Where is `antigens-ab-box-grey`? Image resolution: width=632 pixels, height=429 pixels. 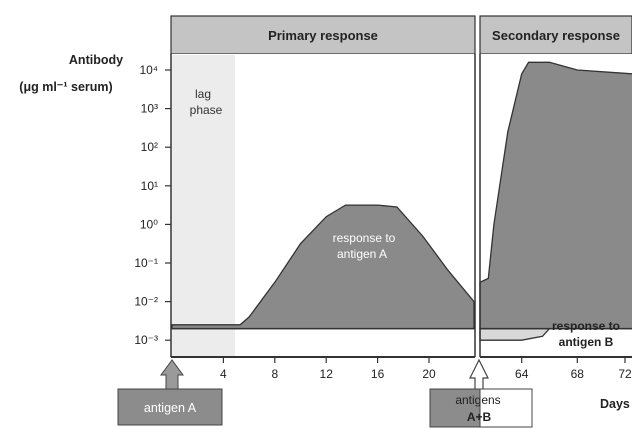 antigens-ab-box-grey is located at coordinates (455, 408).